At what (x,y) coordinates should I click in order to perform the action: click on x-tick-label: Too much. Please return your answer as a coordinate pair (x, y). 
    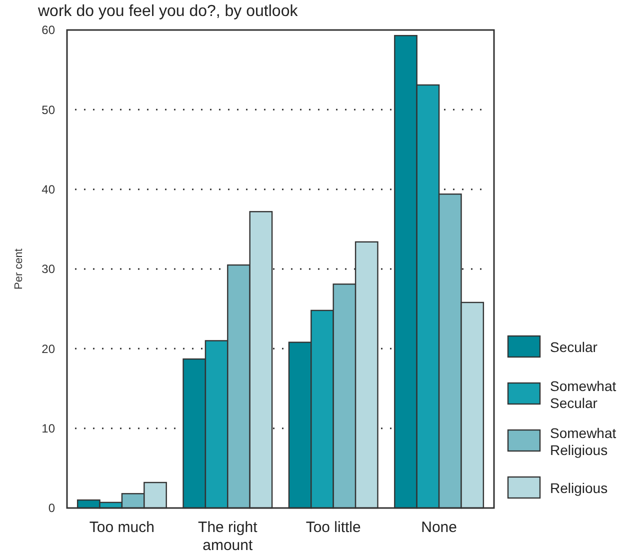
    Looking at the image, I should click on (121, 527).